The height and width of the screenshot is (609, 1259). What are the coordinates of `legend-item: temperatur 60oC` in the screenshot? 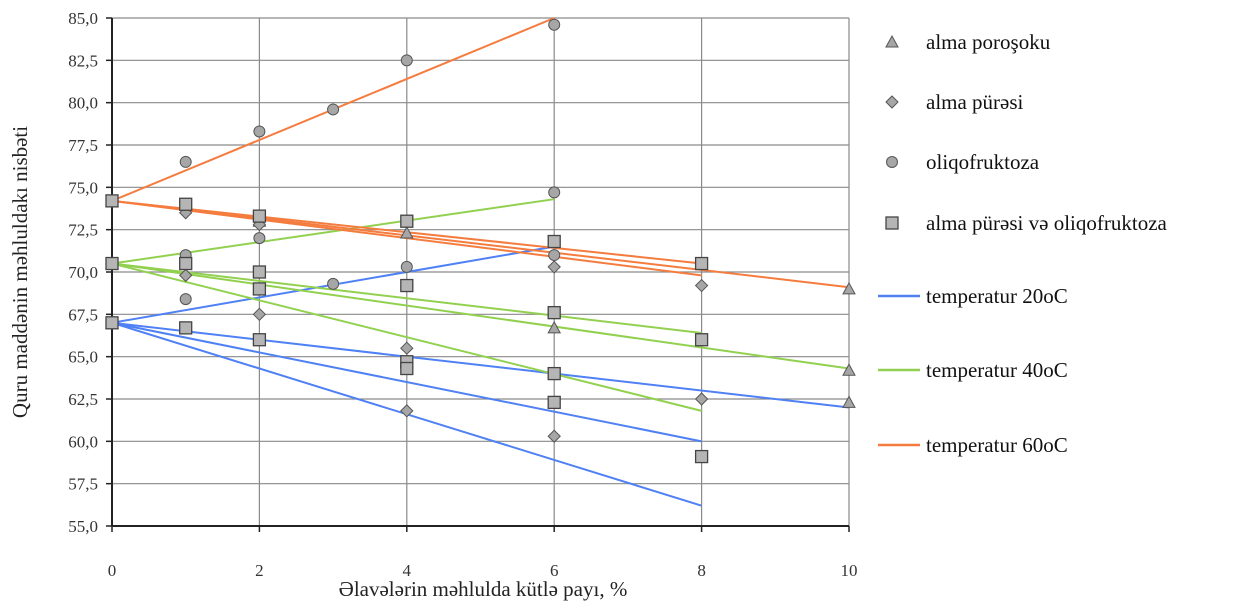 It's located at (973, 445).